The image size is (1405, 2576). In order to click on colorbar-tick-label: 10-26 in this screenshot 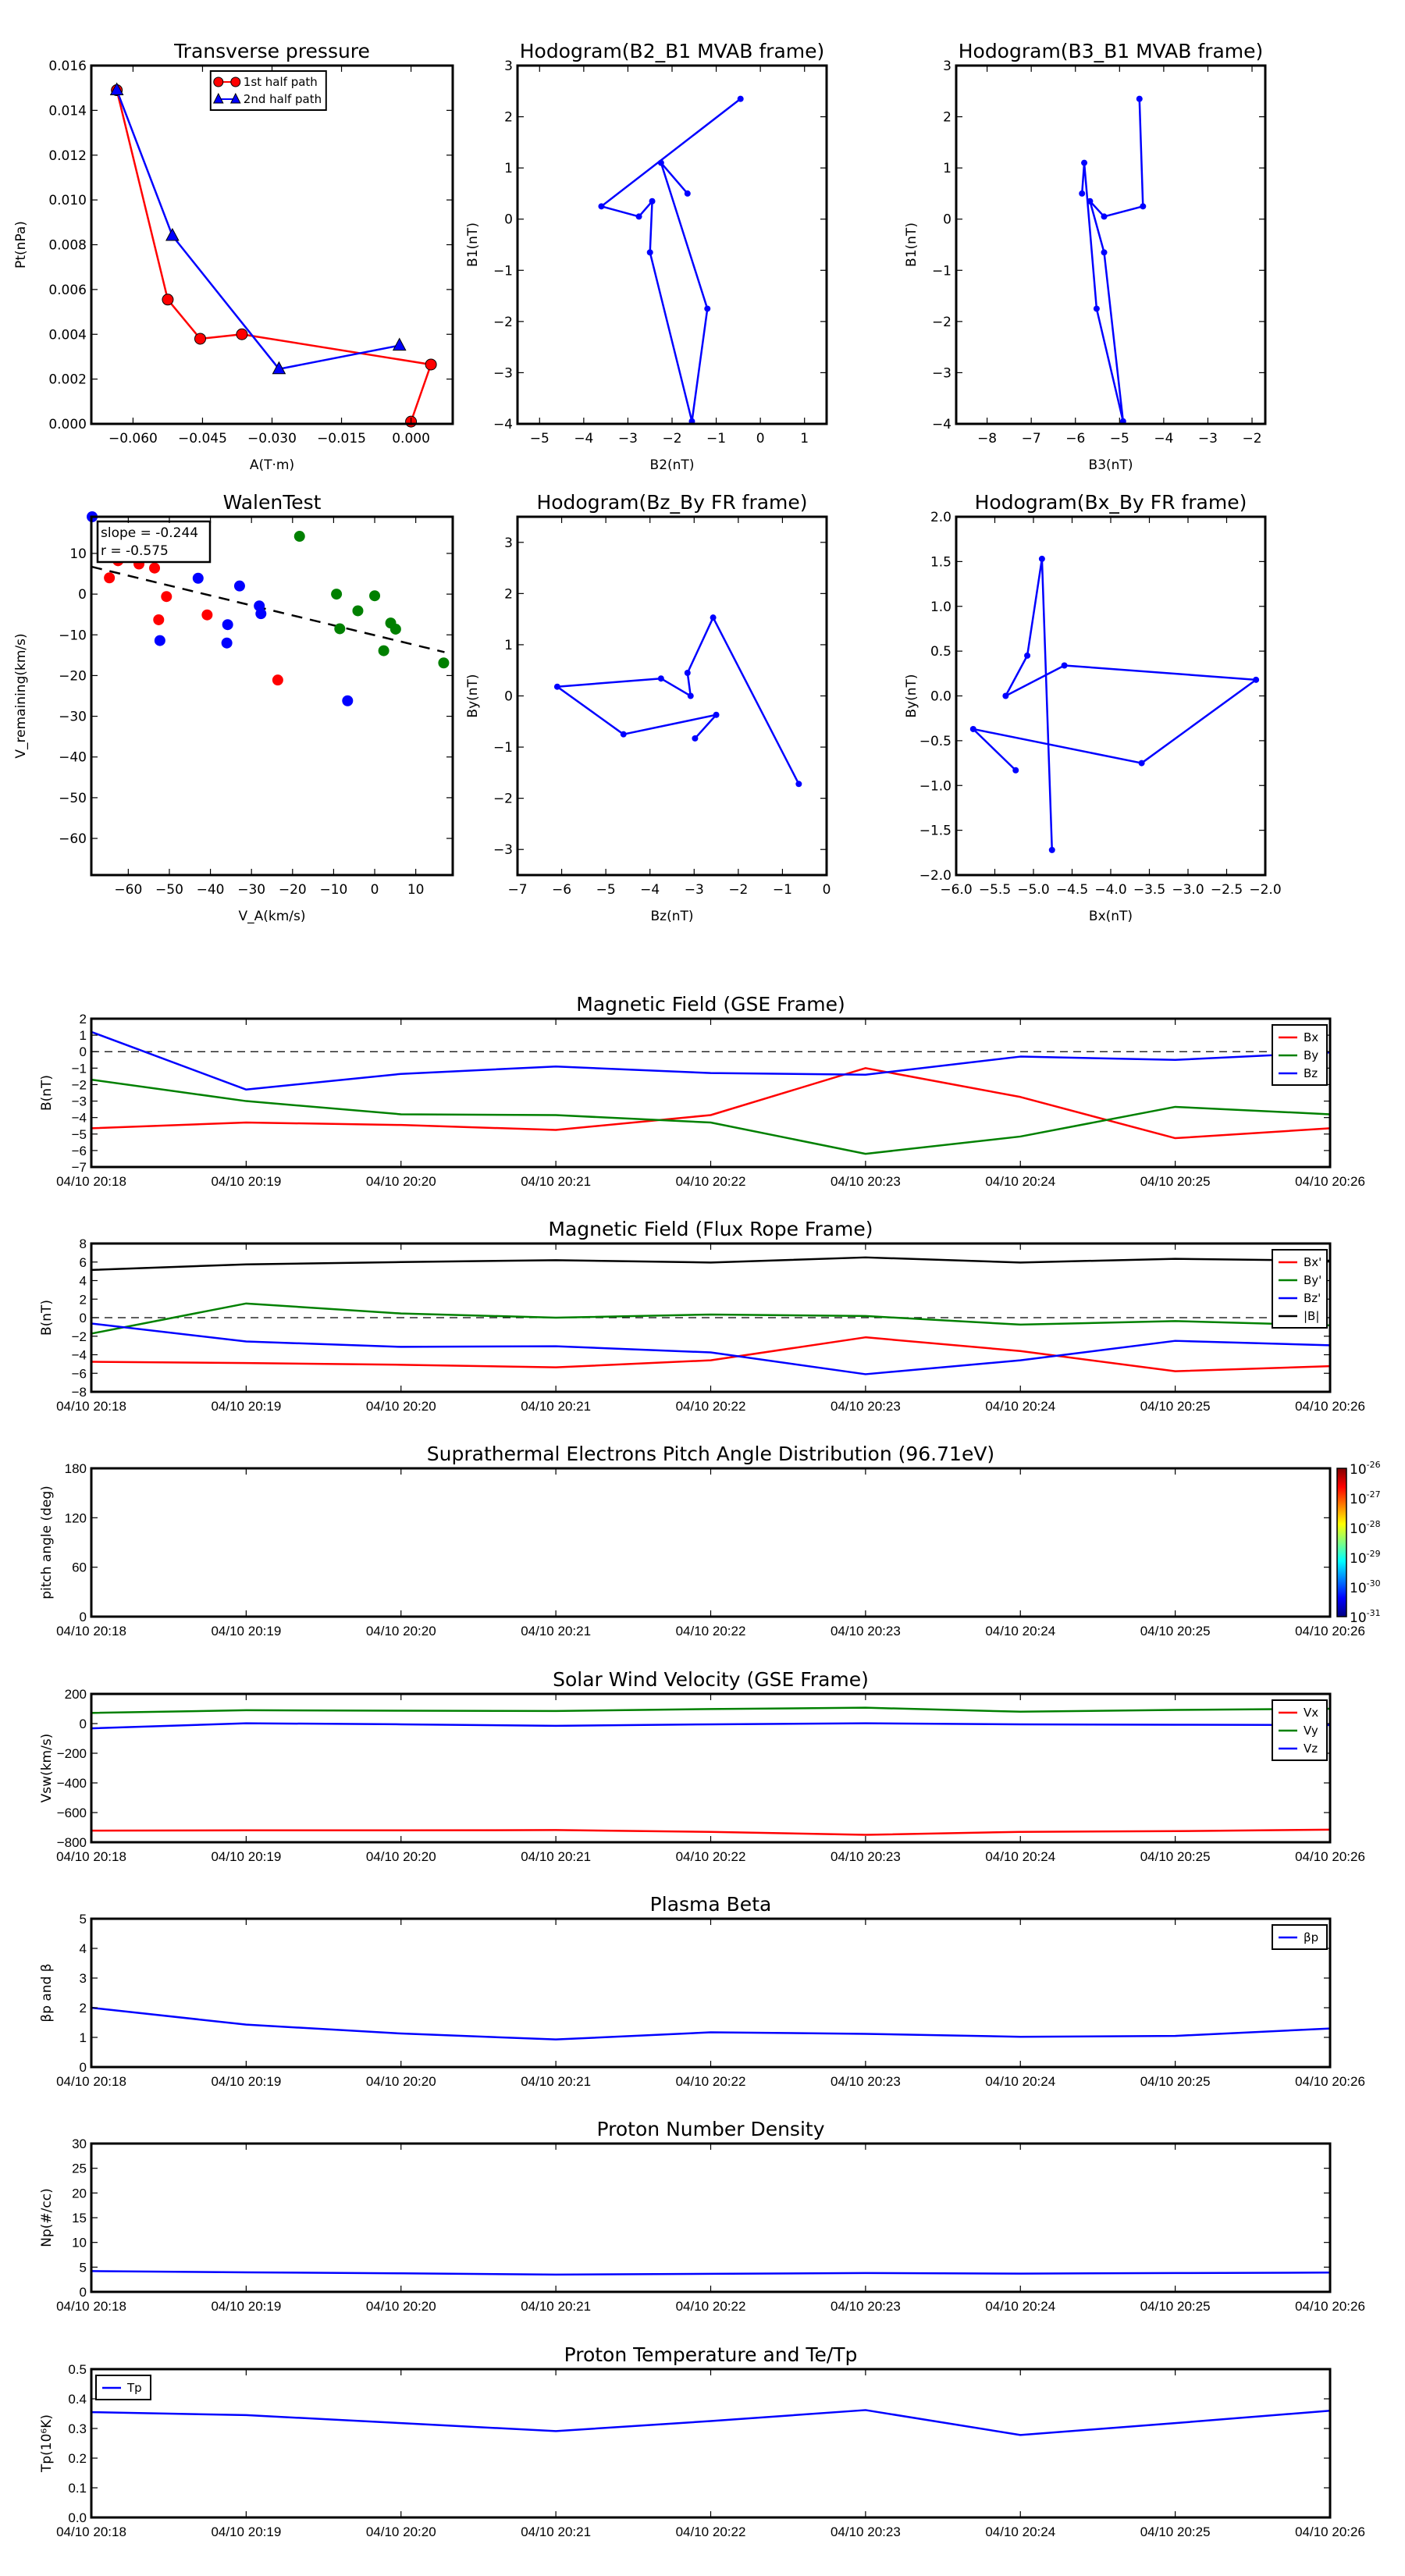, I will do `click(1365, 1469)`.